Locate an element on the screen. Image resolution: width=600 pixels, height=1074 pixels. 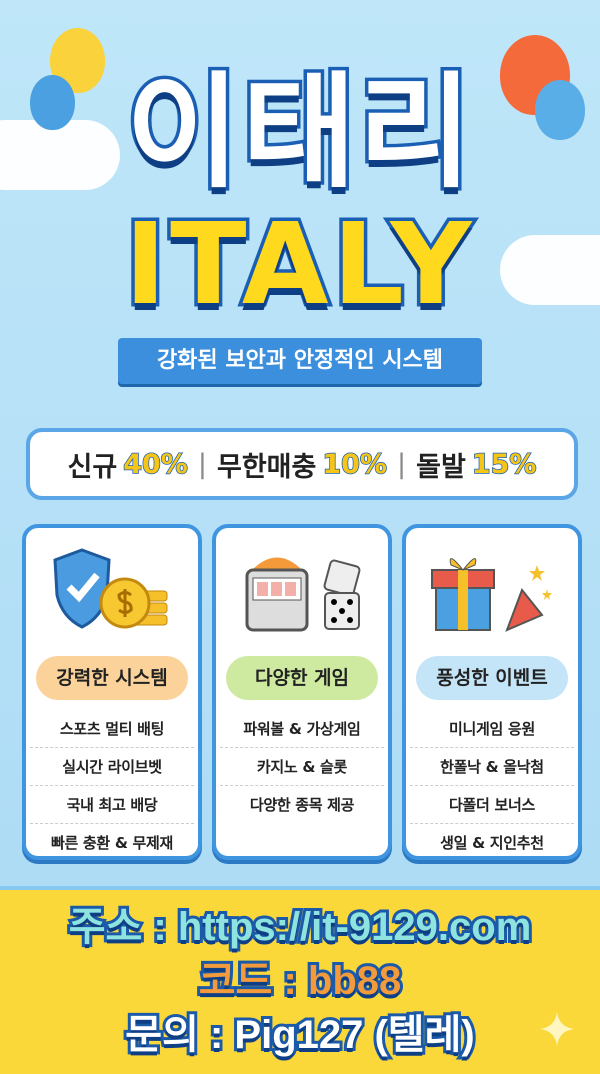
list-item: 카지노 & 슬롯 is located at coordinates (302, 767).